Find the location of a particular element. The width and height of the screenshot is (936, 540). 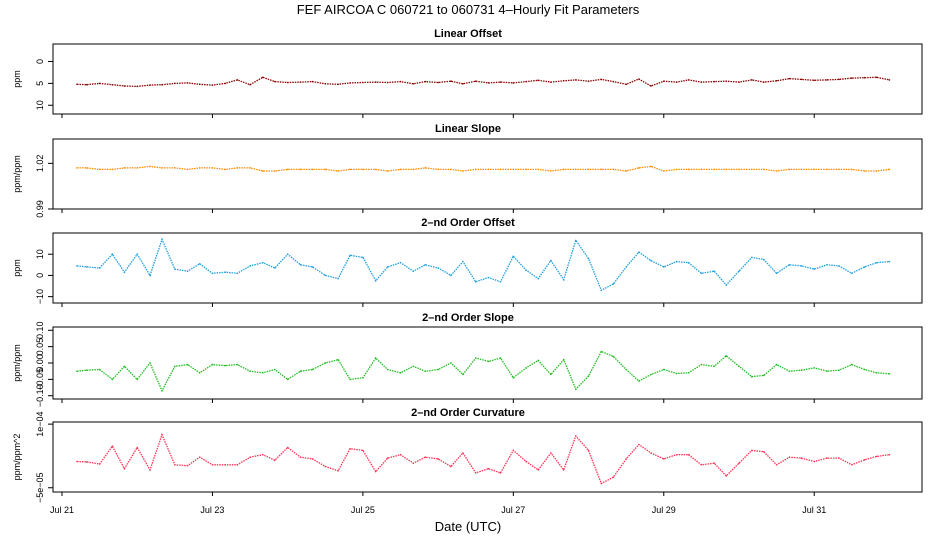

panel-frame is located at coordinates (487, 79).